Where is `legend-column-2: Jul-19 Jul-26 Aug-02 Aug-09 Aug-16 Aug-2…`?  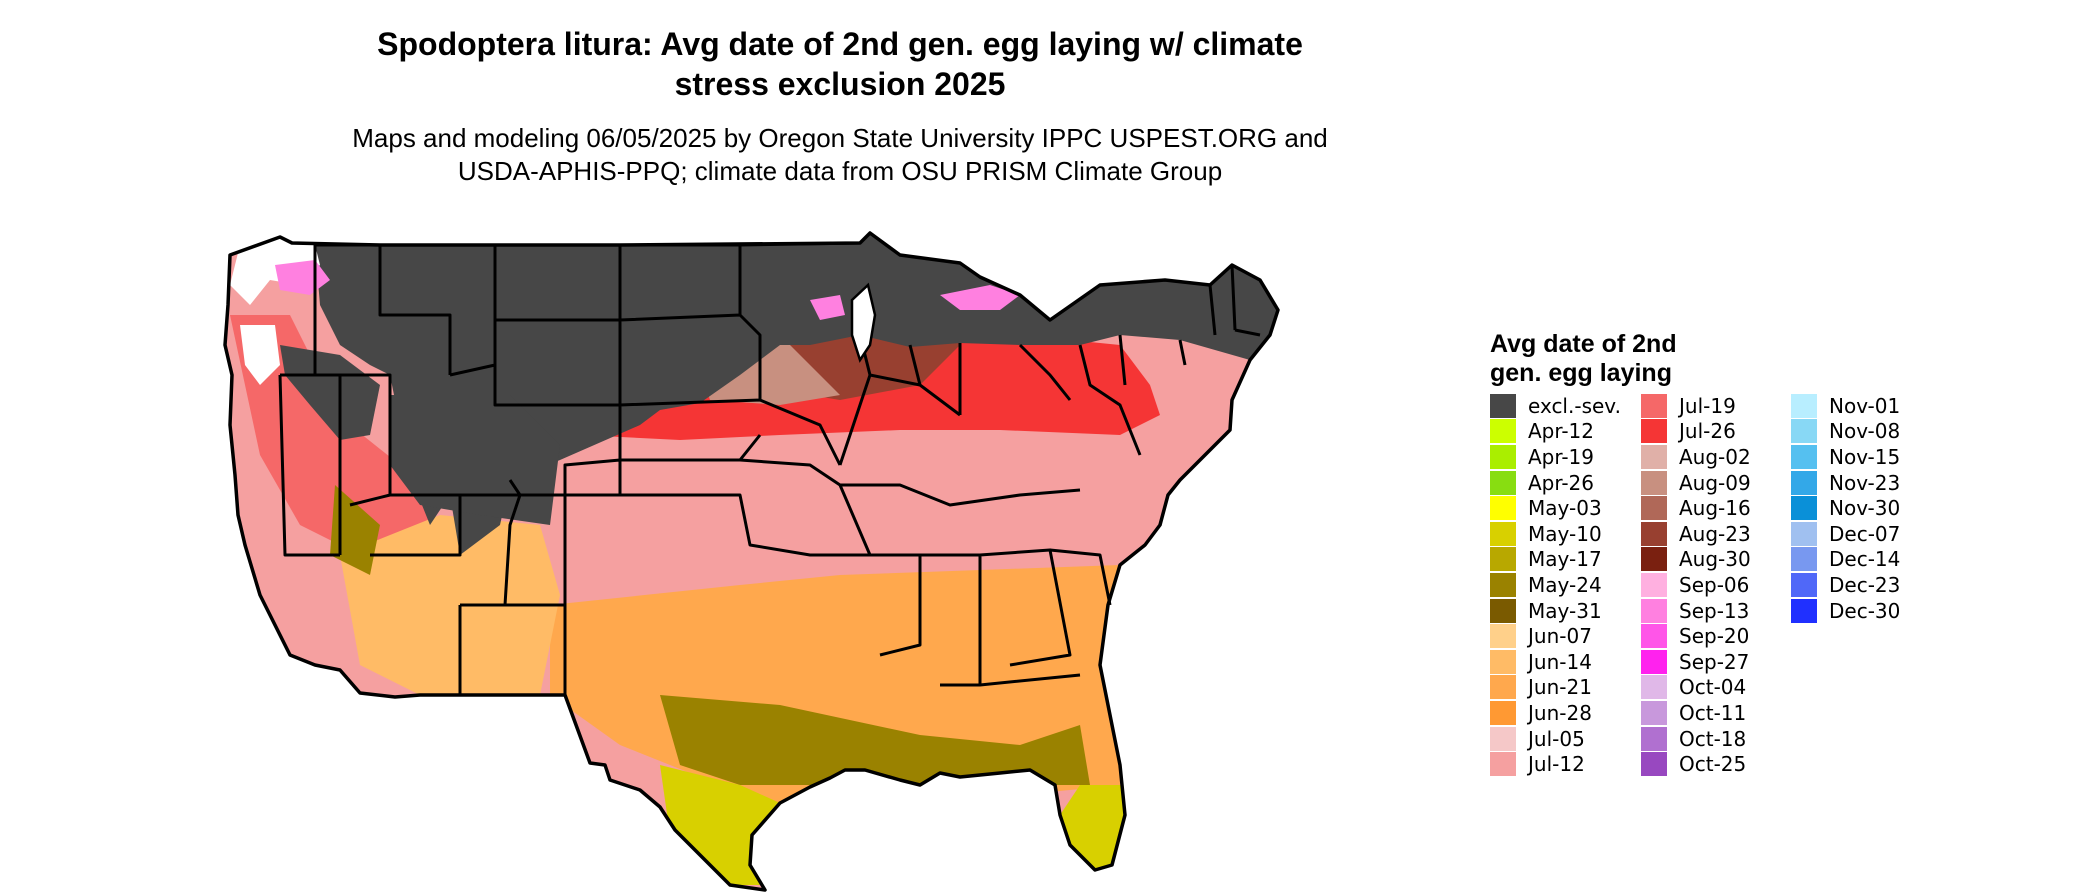
legend-column-2: Jul-19 Jul-26 Aug-02 Aug-09 Aug-16 Aug-2… is located at coordinates (1696, 585).